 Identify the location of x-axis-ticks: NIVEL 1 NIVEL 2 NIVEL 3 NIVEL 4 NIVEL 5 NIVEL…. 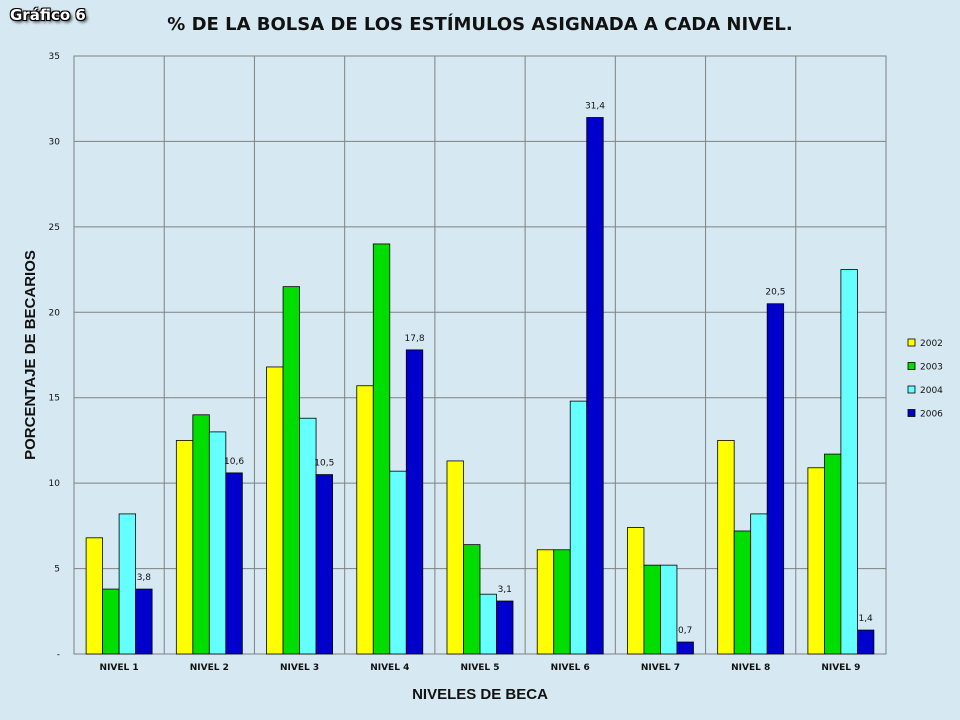
(480, 668).